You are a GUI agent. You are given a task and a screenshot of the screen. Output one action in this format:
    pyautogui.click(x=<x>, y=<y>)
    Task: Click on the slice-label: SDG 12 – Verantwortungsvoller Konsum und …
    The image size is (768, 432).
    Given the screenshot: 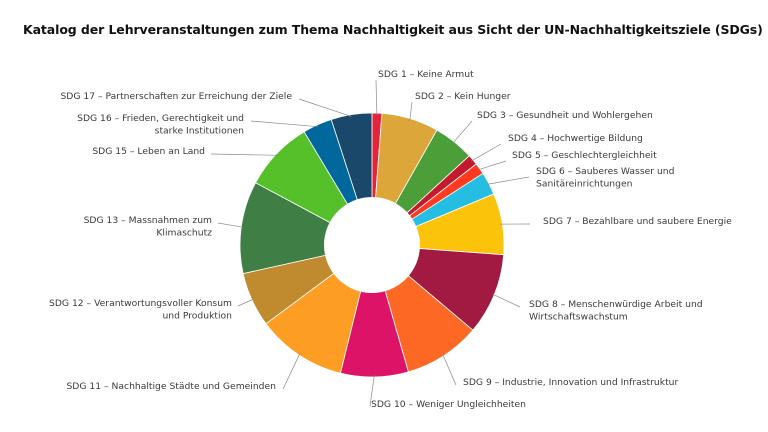 What is the action you would take?
    pyautogui.click(x=140, y=310)
    